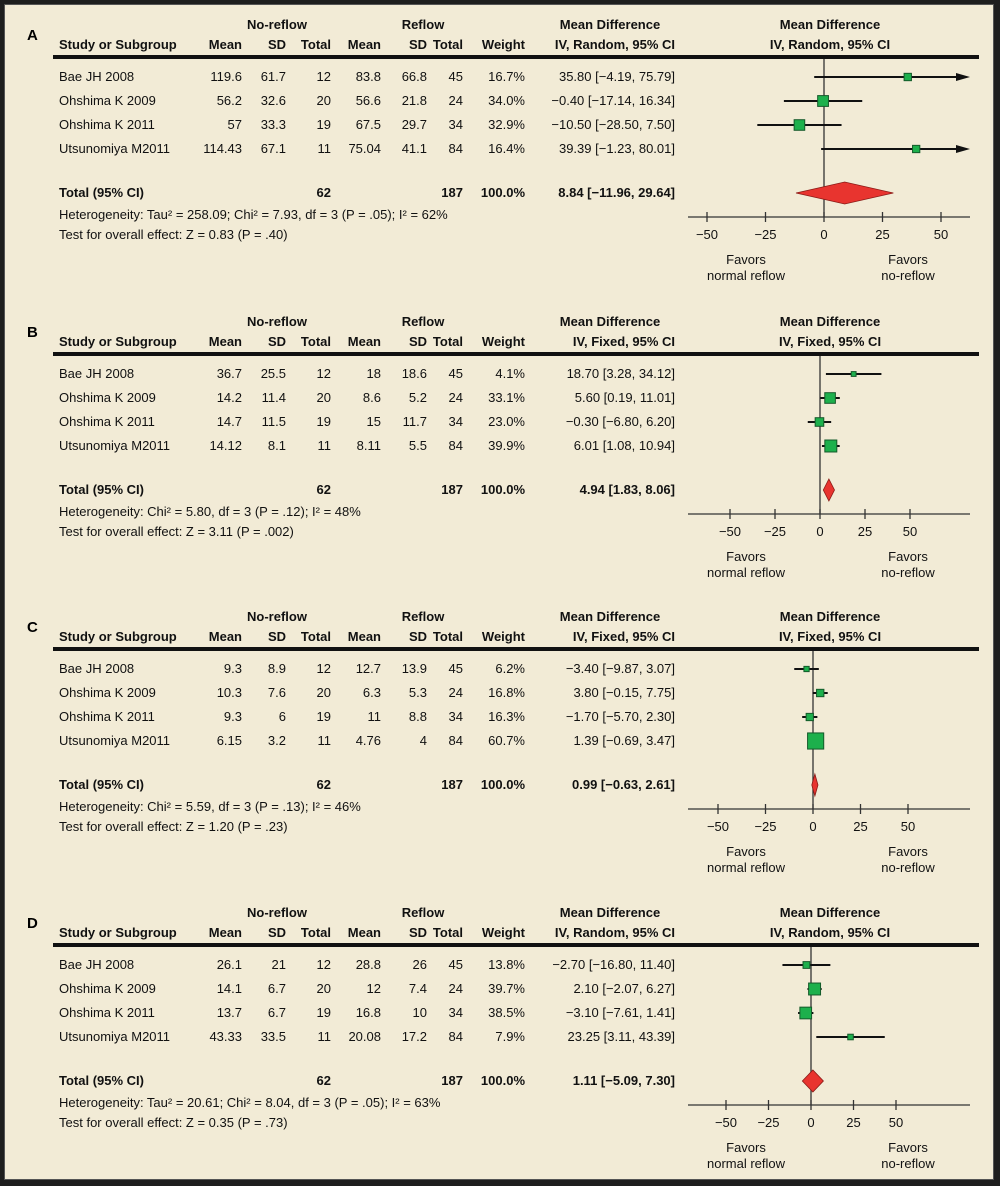 This screenshot has width=1000, height=1186. Describe the element at coordinates (368, 740) in the screenshot. I see `mean2-cell: 4.76` at that location.